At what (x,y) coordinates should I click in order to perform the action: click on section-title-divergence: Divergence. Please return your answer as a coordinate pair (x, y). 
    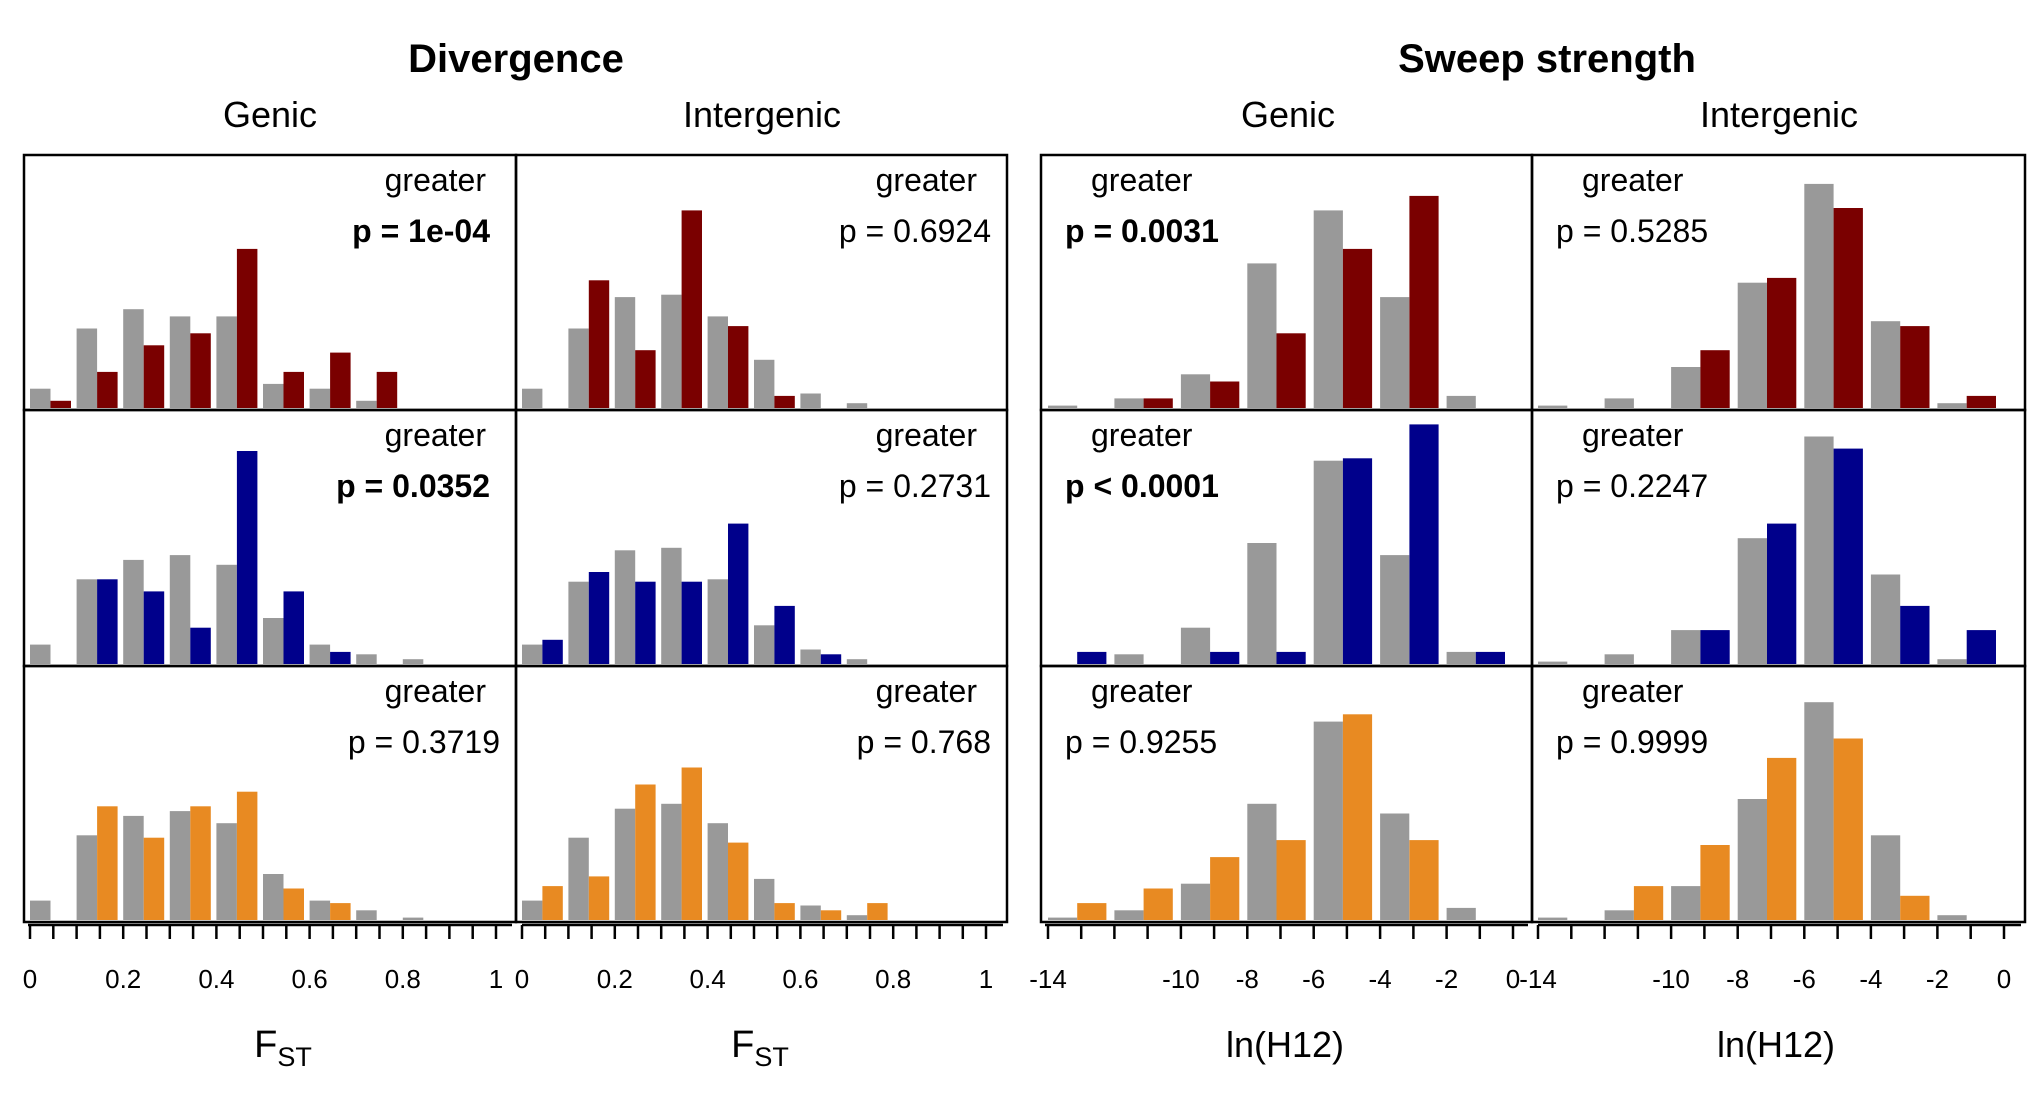
    Looking at the image, I should click on (516, 59).